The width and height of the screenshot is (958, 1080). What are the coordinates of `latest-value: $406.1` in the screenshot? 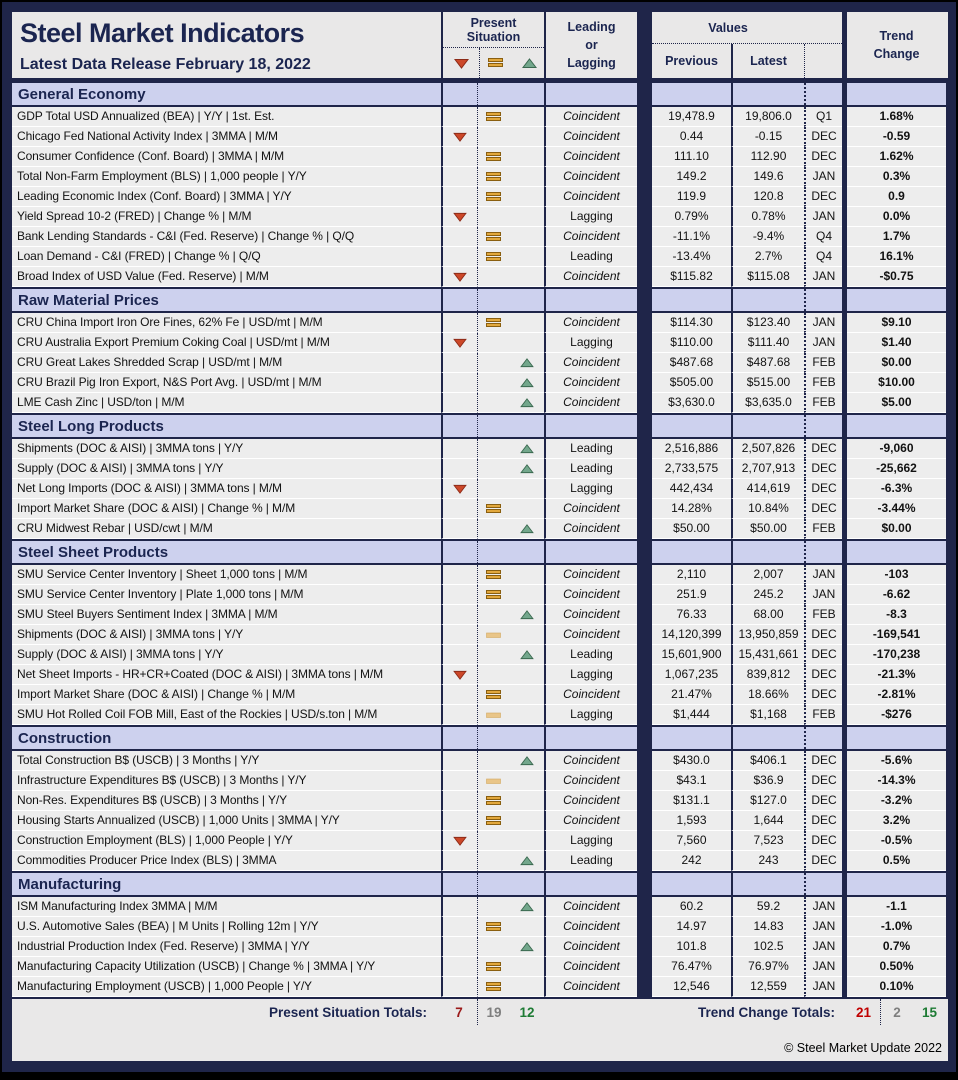 It's located at (767, 761).